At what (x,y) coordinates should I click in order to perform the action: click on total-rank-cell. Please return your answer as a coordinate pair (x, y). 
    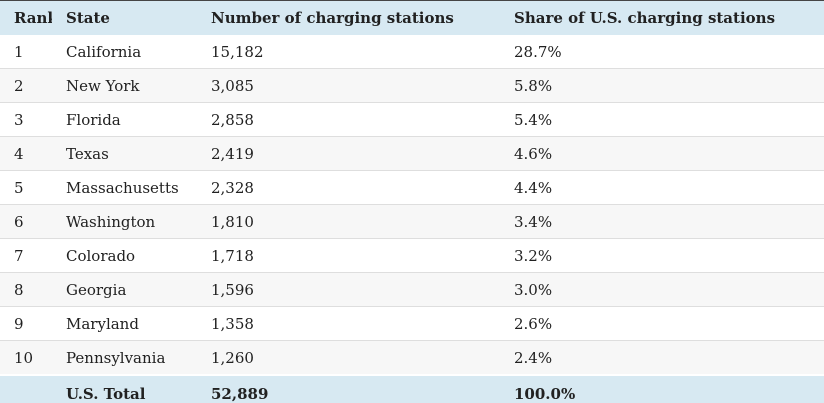
    Looking at the image, I should click on (26, 389).